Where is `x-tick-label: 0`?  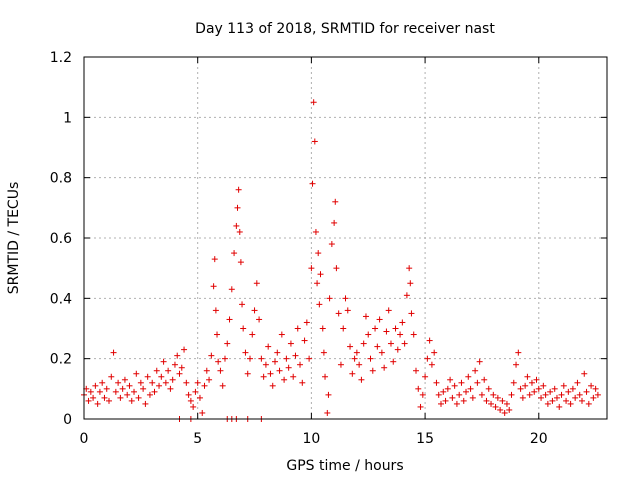
x-tick-label: 0 is located at coordinates (84, 439).